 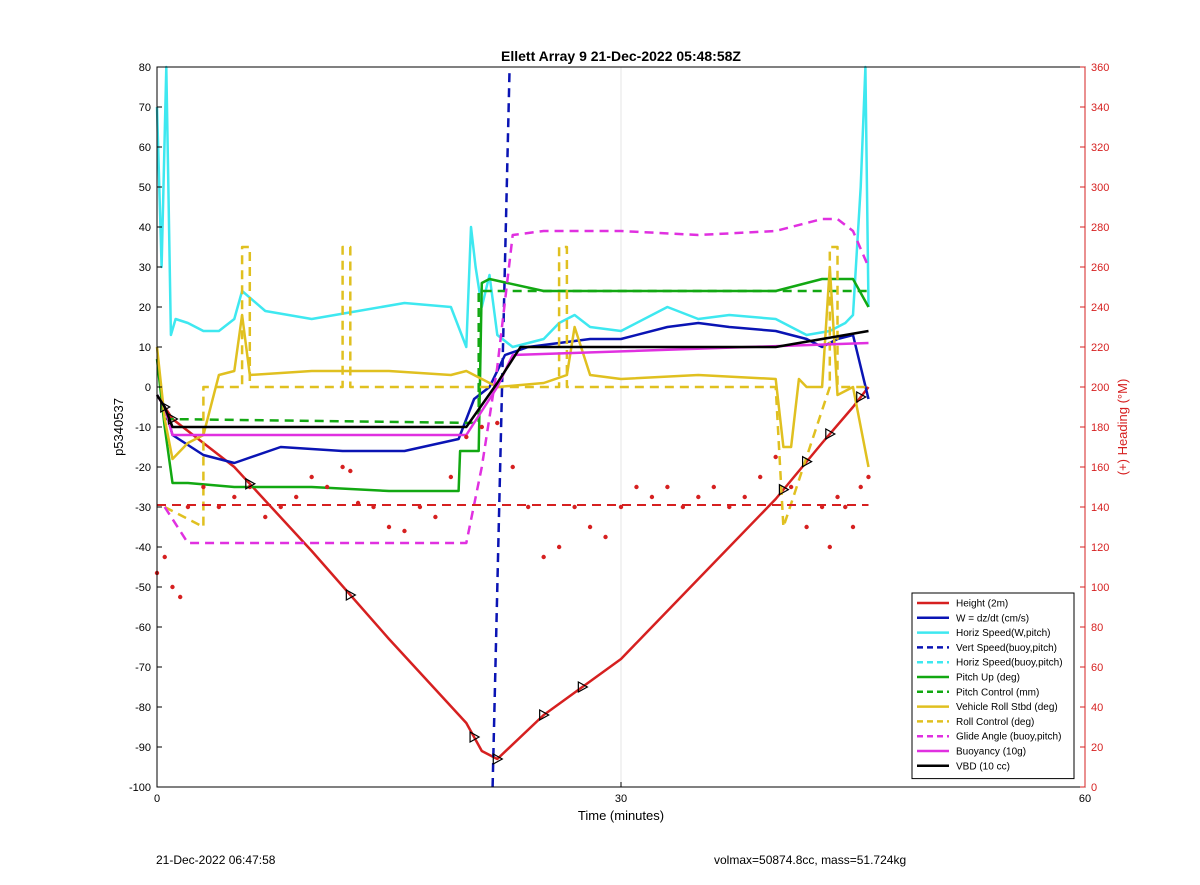 What do you see at coordinates (983, 766) in the screenshot?
I see `legend-label-11: VBD (10 cc)` at bounding box center [983, 766].